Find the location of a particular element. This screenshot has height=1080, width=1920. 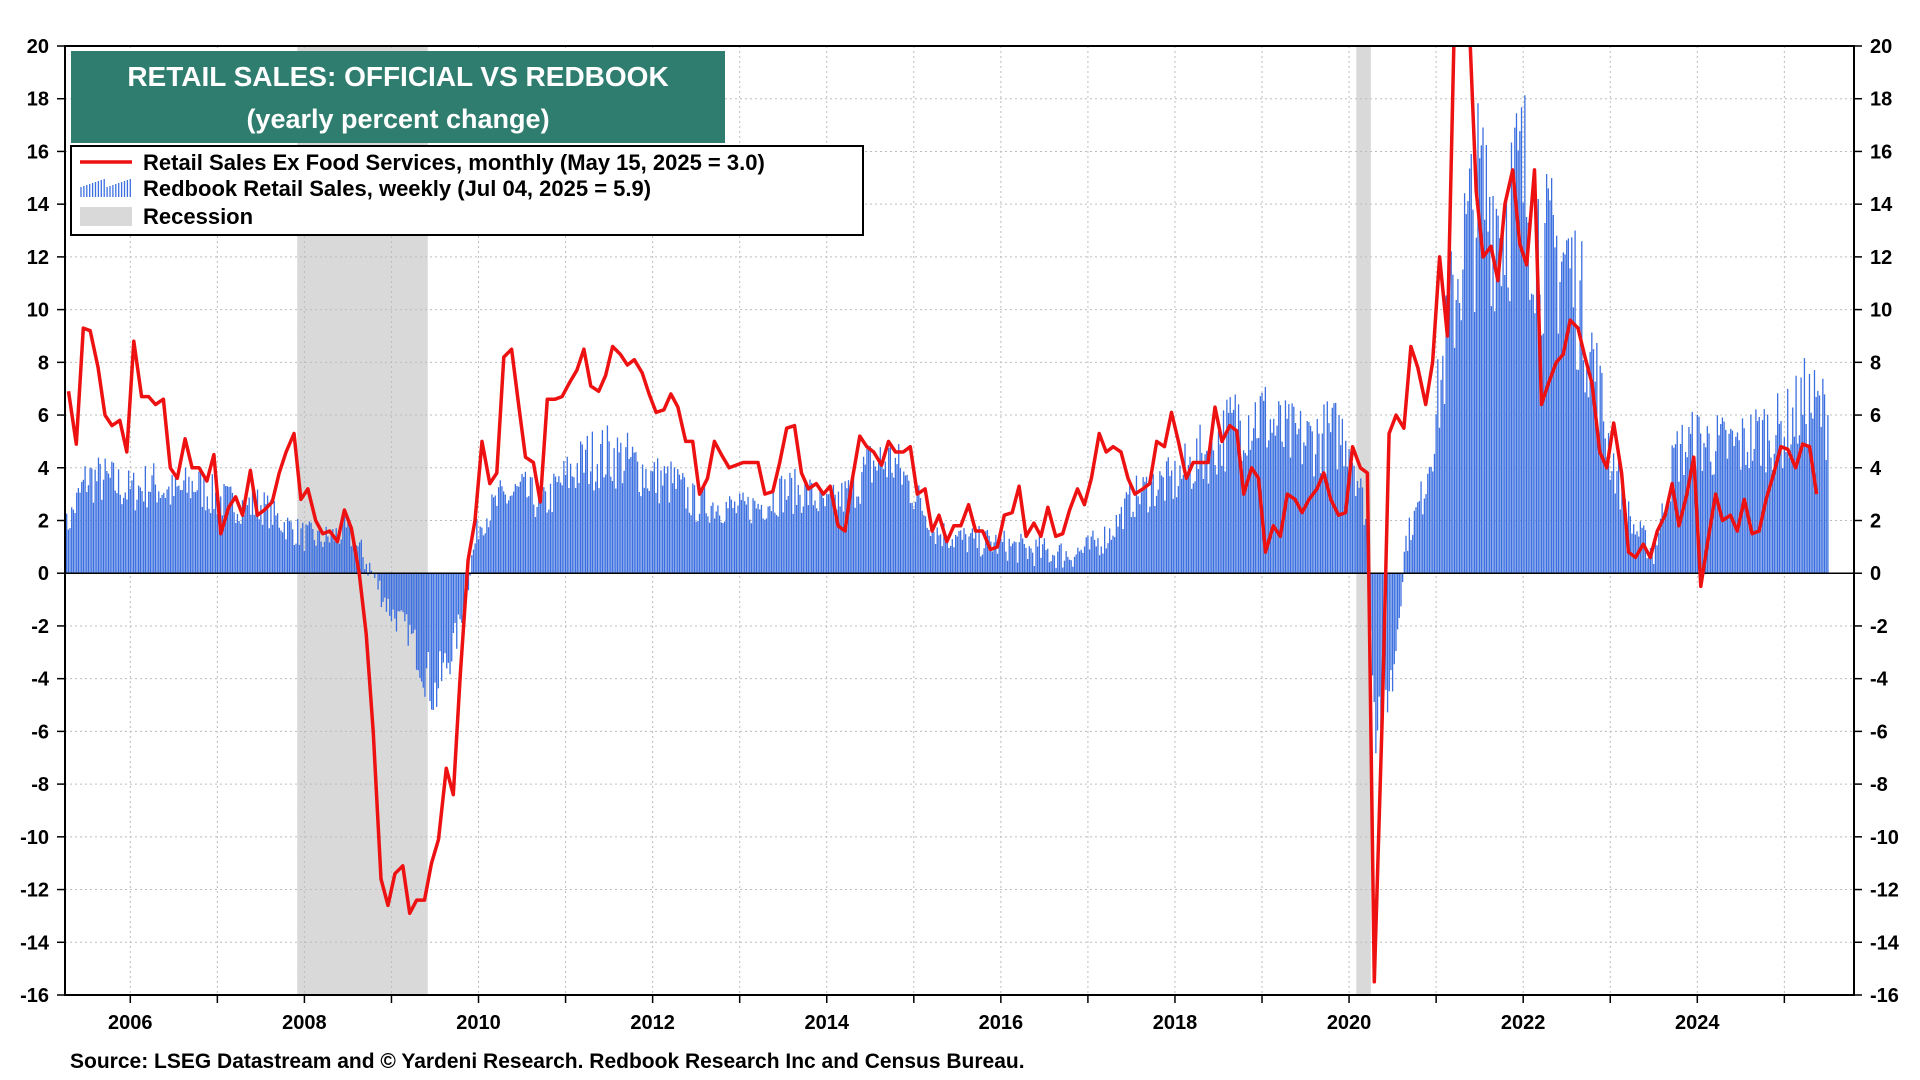

chart-title: RETAIL SALES: OFFICIAL VS REDBOOK is located at coordinates (397, 76).